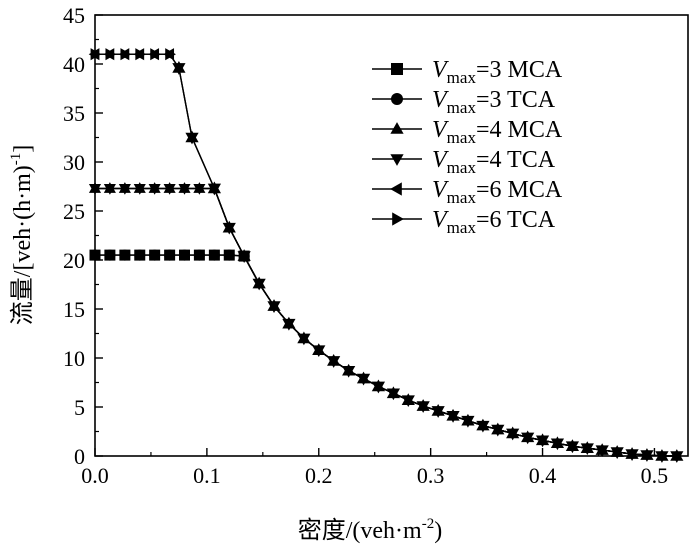  I want to click on y-tick-label: 15, so click(74, 309).